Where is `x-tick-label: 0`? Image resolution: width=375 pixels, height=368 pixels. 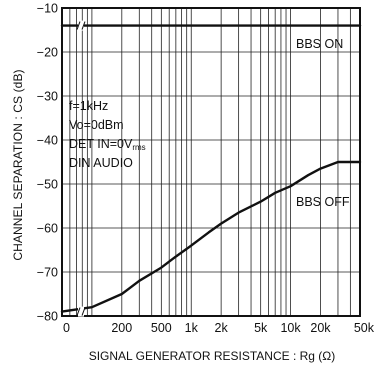
x-tick-label: 0 is located at coordinates (66, 328).